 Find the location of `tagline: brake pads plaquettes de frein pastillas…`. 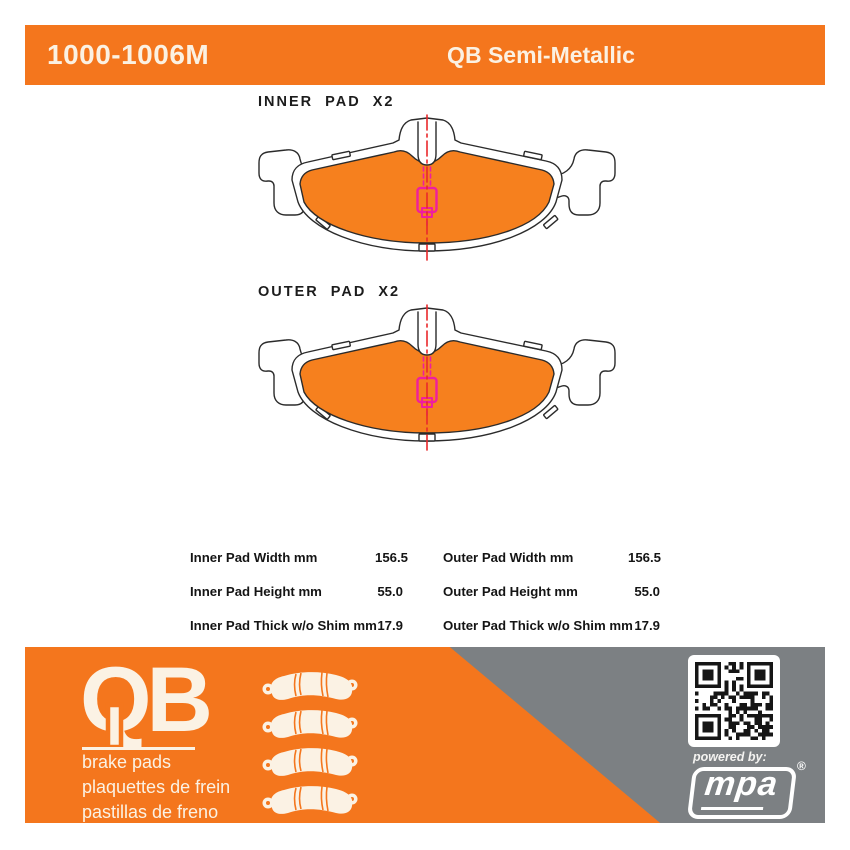

tagline: brake pads plaquettes de frein pastillas… is located at coordinates (156, 787).